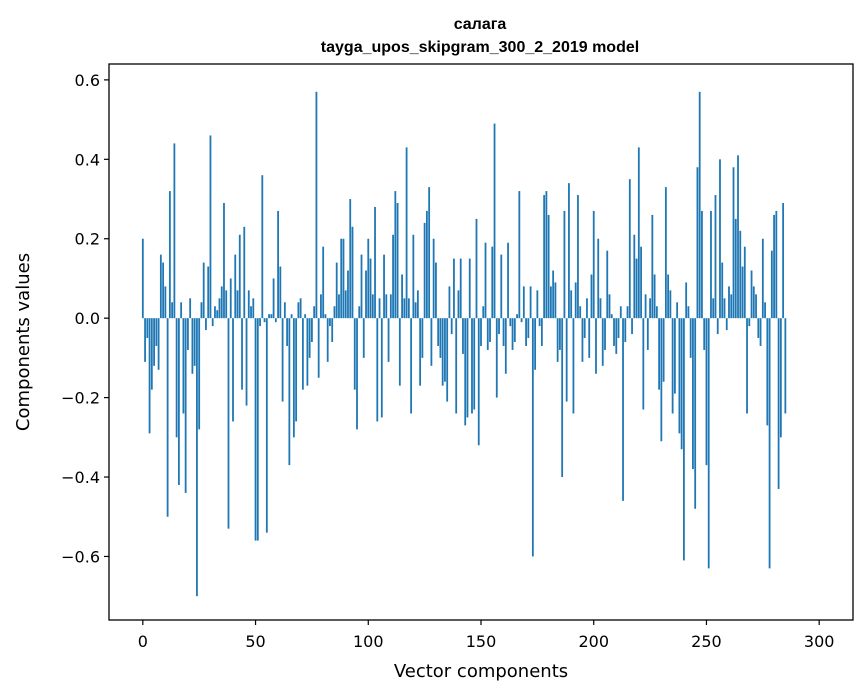  I want to click on x-tick-label: 200, so click(593, 641).